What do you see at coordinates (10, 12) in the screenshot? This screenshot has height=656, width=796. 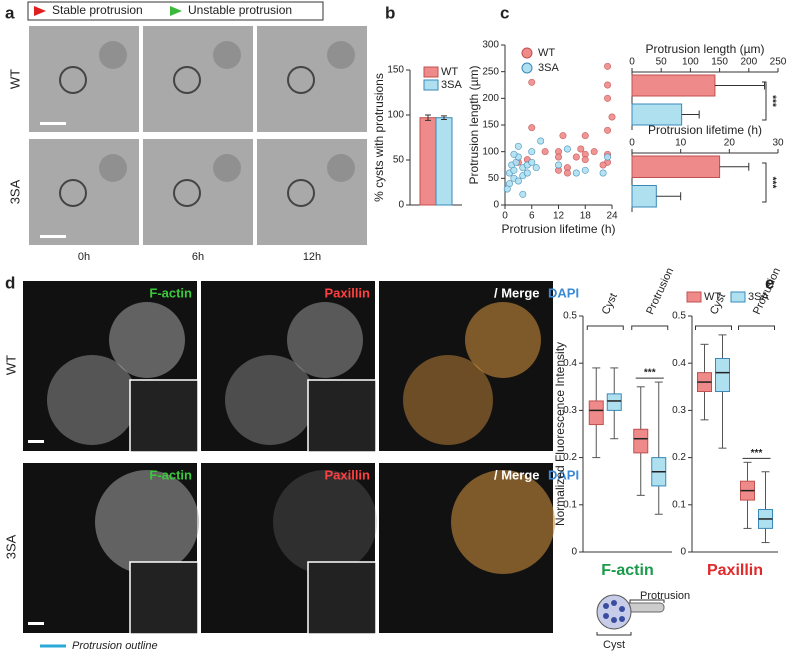 I see `panel-letter: a` at bounding box center [10, 12].